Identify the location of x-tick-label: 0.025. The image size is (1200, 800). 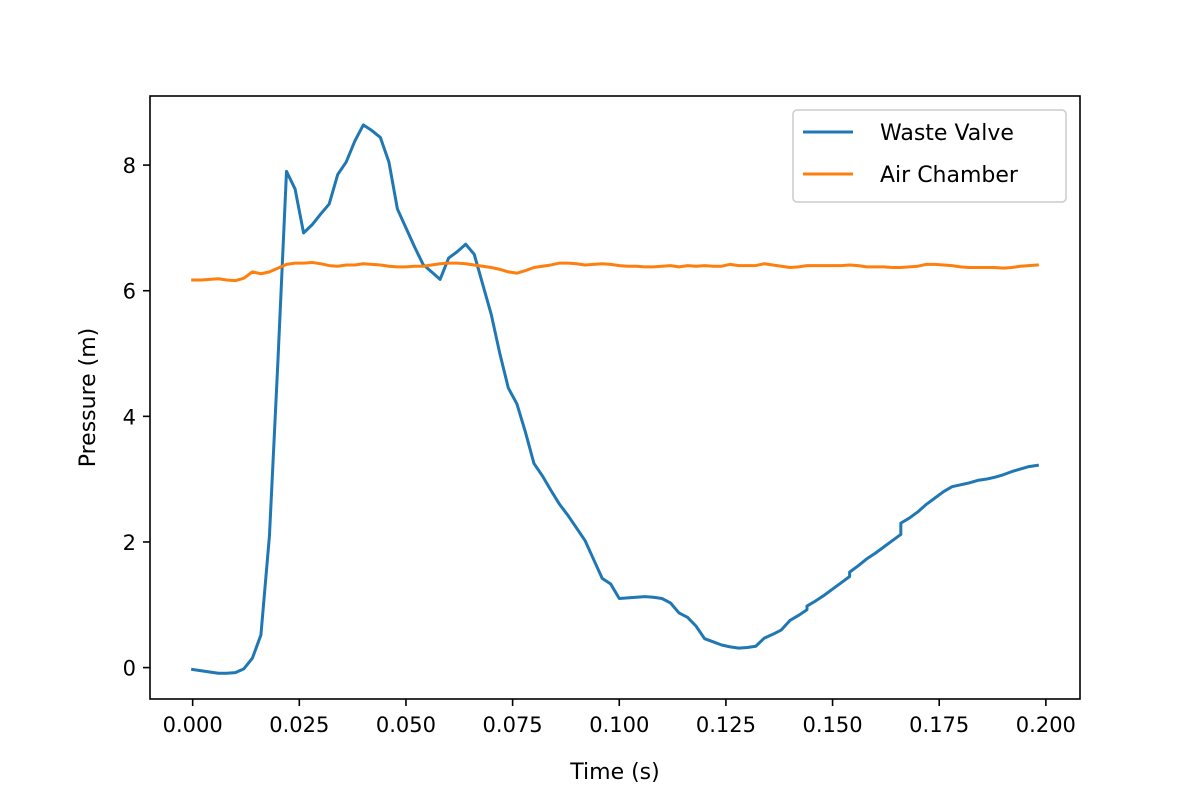
(299, 725).